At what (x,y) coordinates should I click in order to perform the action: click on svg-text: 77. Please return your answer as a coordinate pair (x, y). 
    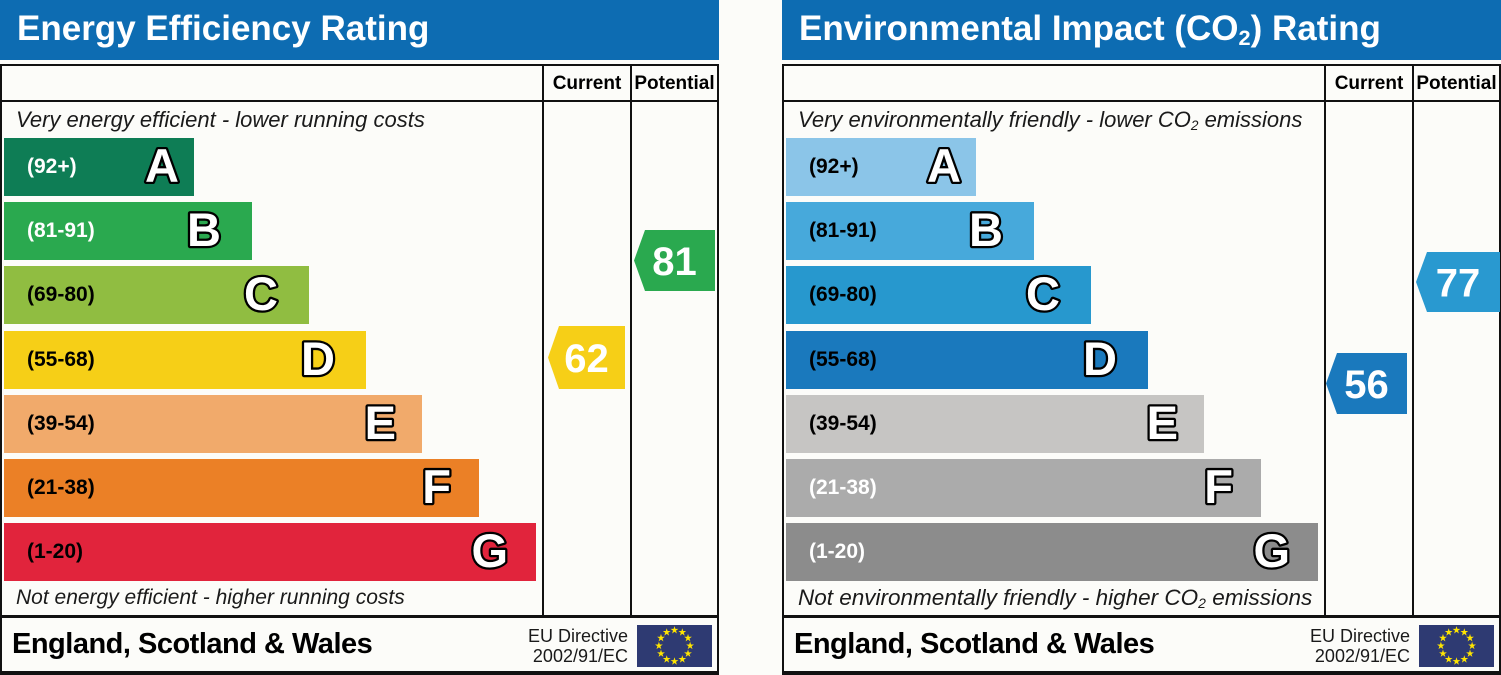
    Looking at the image, I should click on (1458, 284).